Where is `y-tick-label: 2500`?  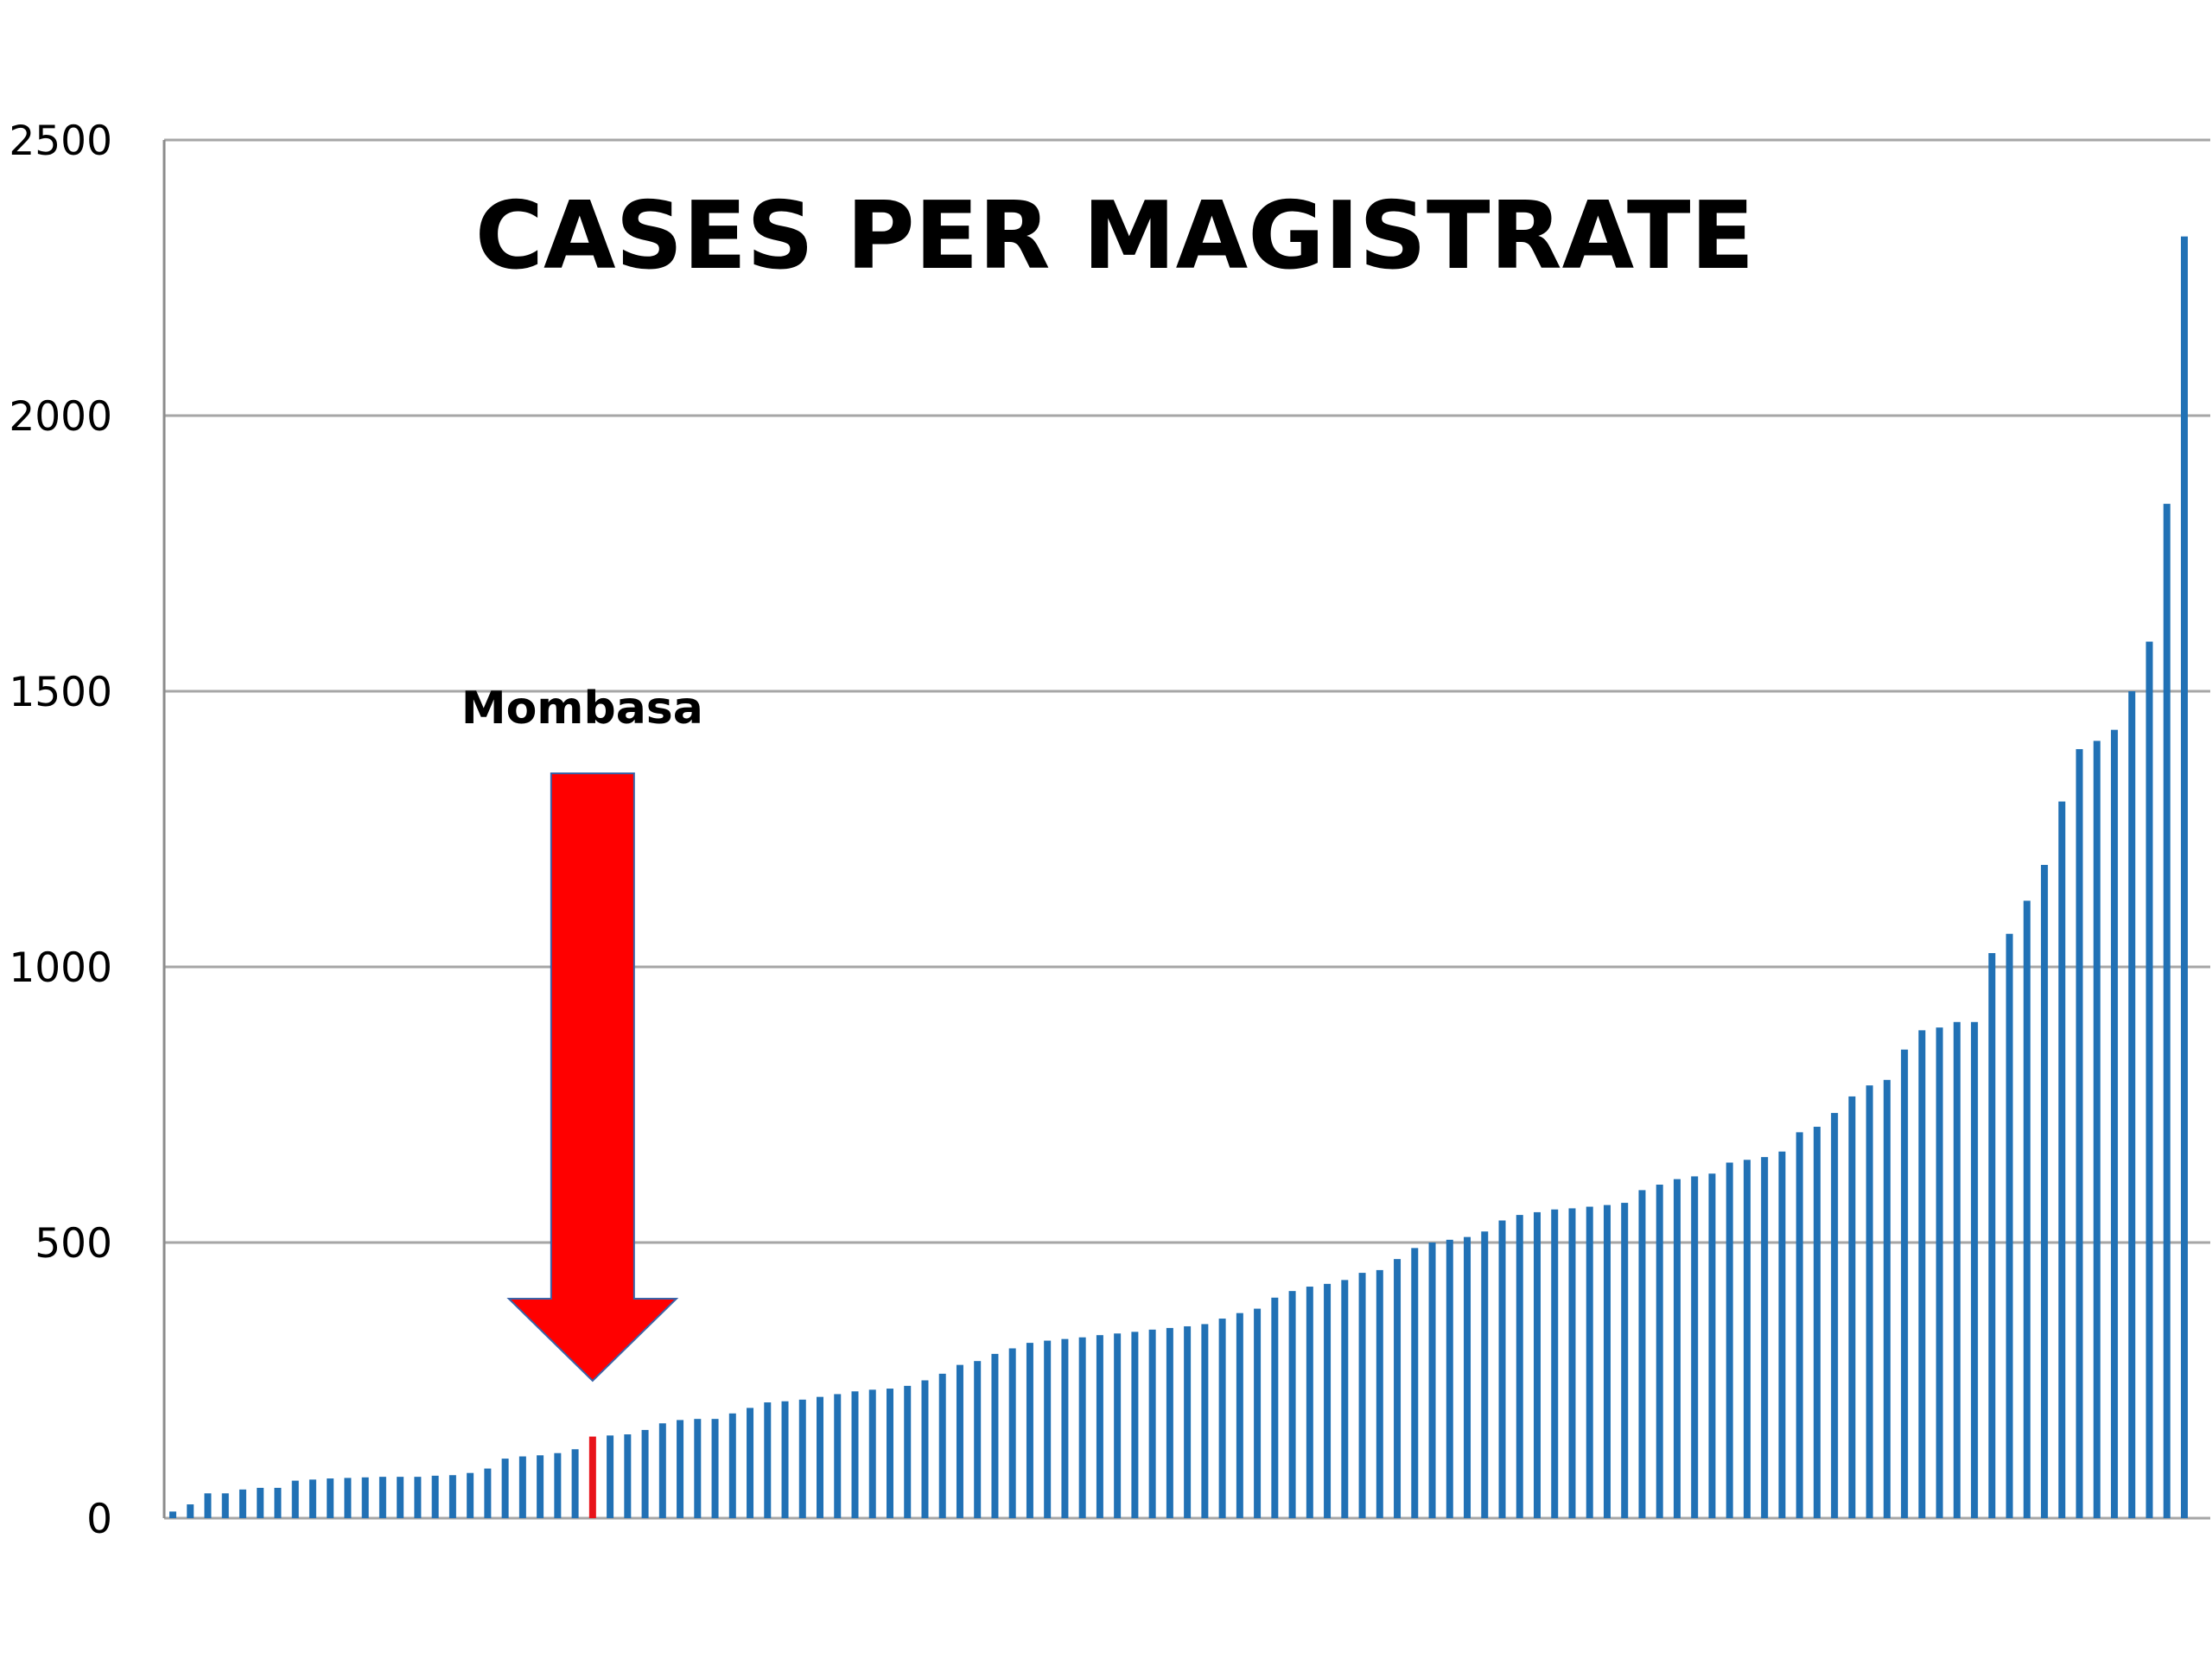 y-tick-label: 2500 is located at coordinates (61, 141).